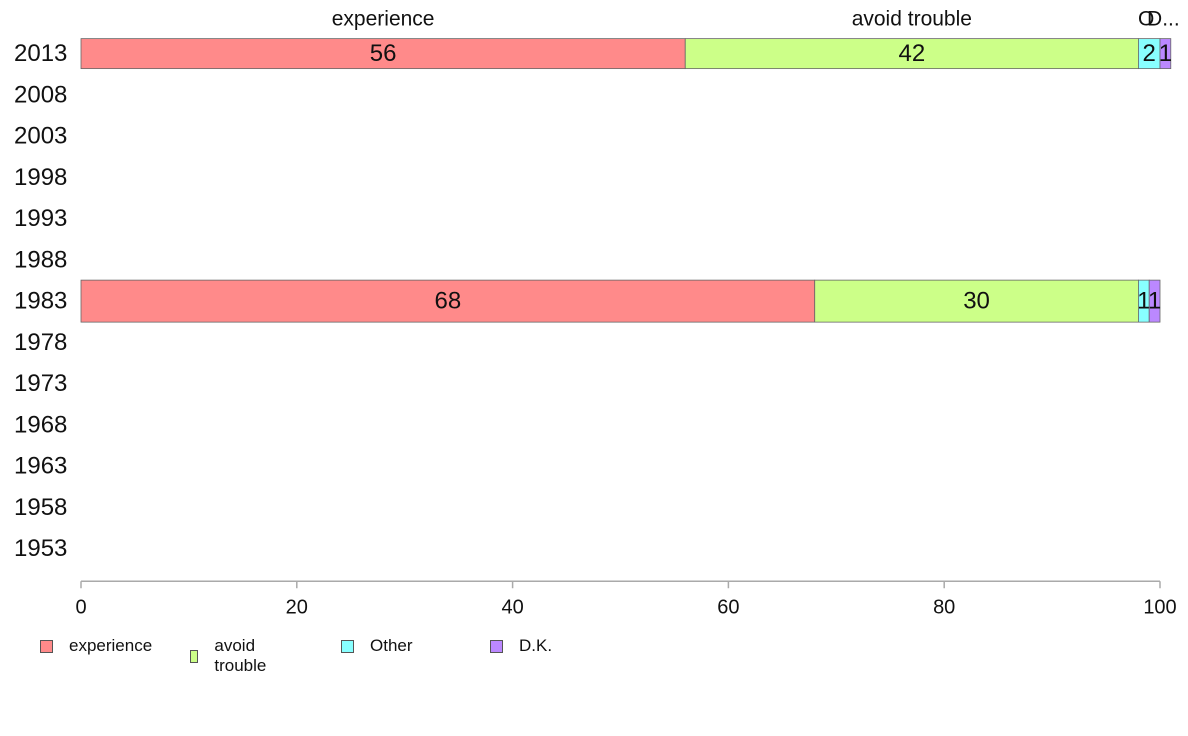  I want to click on y-tick-label: 1973, so click(40, 383).